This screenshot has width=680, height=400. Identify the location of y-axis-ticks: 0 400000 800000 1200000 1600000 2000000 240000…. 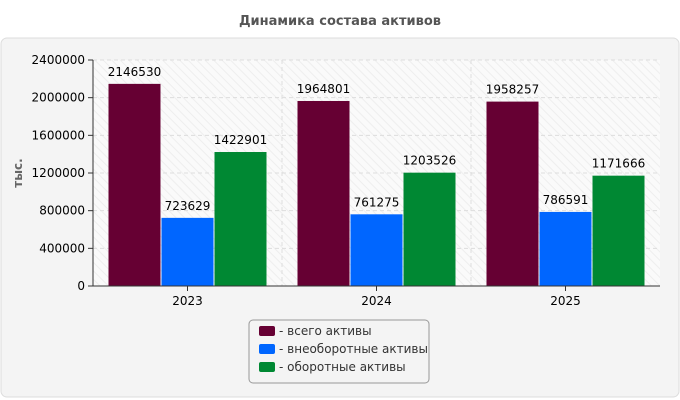
(62, 173).